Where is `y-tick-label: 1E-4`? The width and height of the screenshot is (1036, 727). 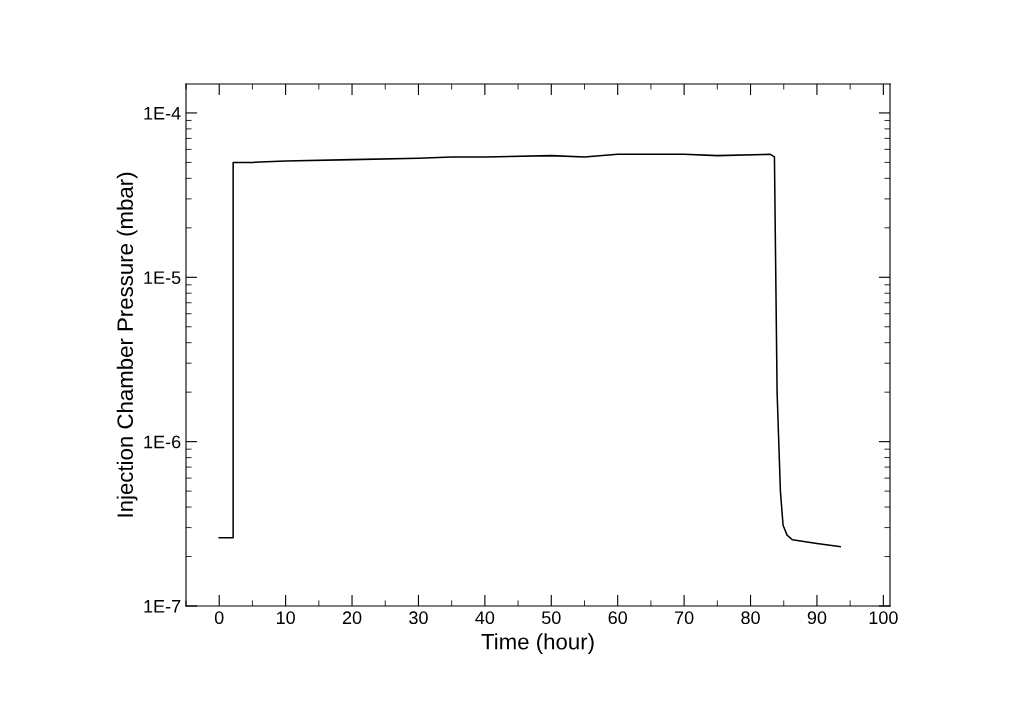
y-tick-label: 1E-4 is located at coordinates (162, 113).